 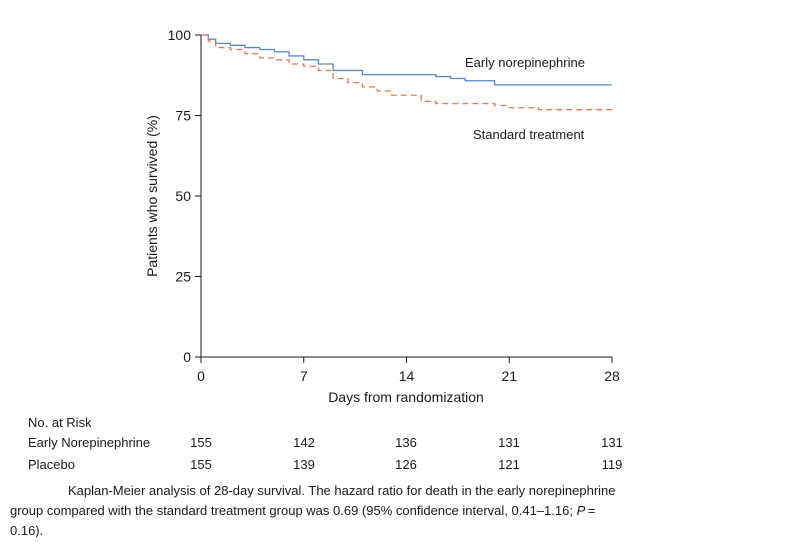 What do you see at coordinates (509, 464) in the screenshot?
I see `risk-value-day-21: 121` at bounding box center [509, 464].